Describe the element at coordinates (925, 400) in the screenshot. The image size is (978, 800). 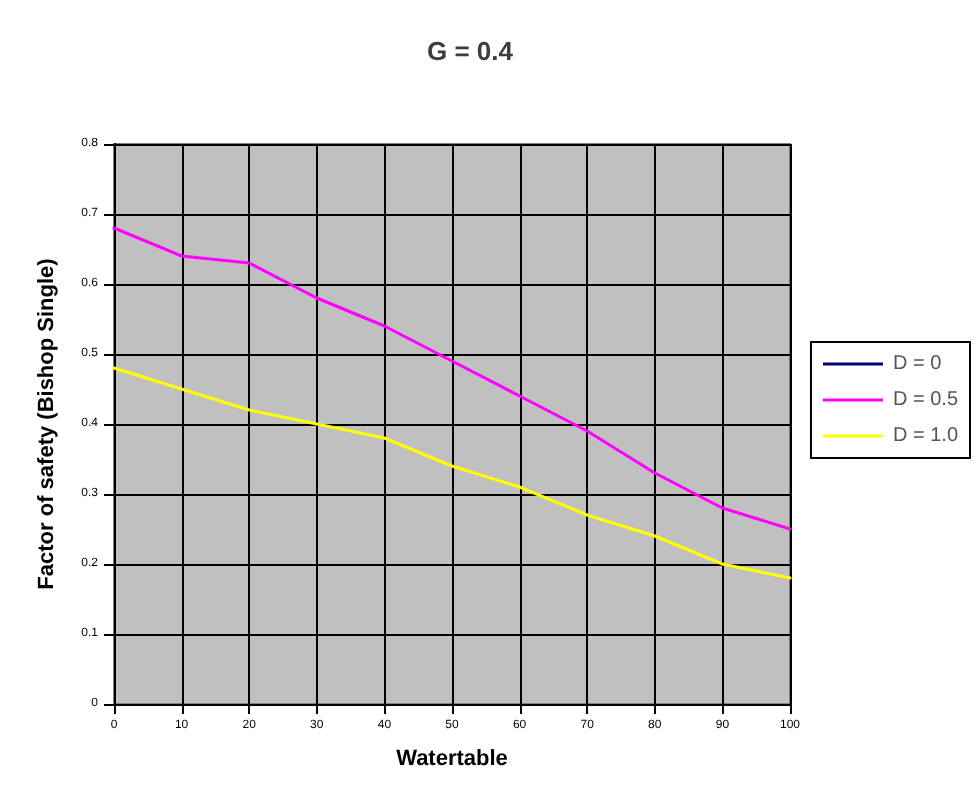
I see `legend-label: D = 0.5` at that location.